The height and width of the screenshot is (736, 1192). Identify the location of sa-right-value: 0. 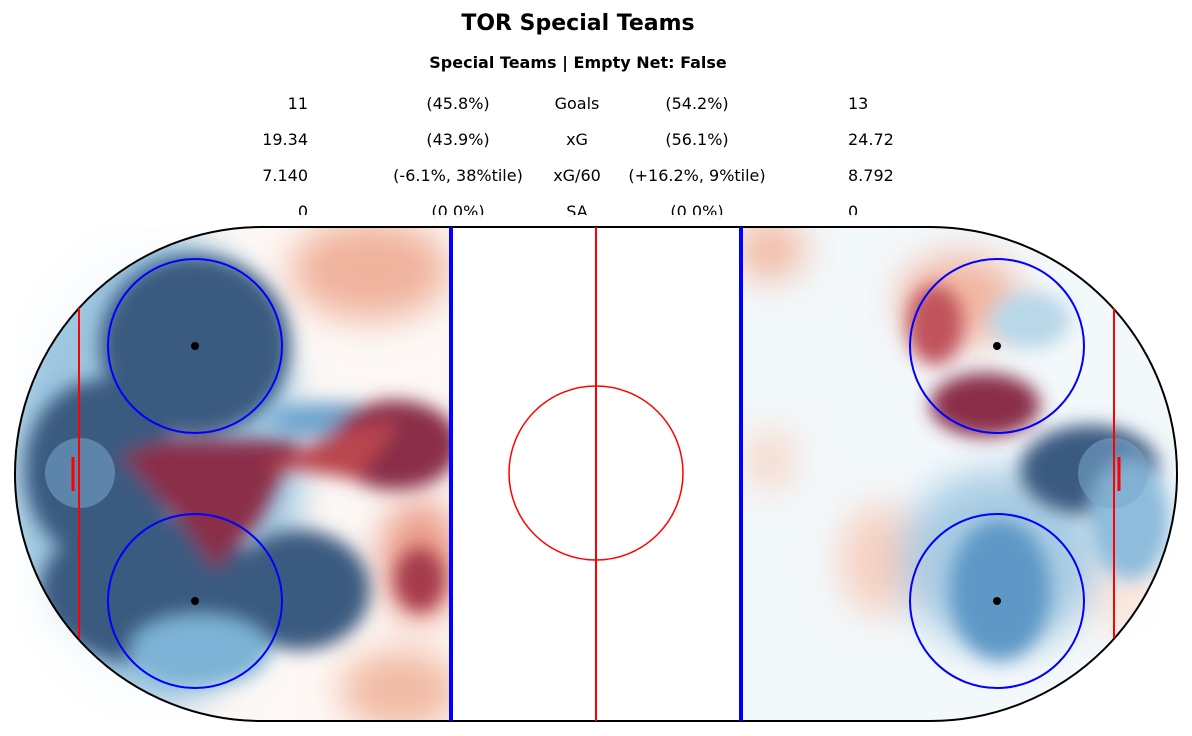
(853, 211).